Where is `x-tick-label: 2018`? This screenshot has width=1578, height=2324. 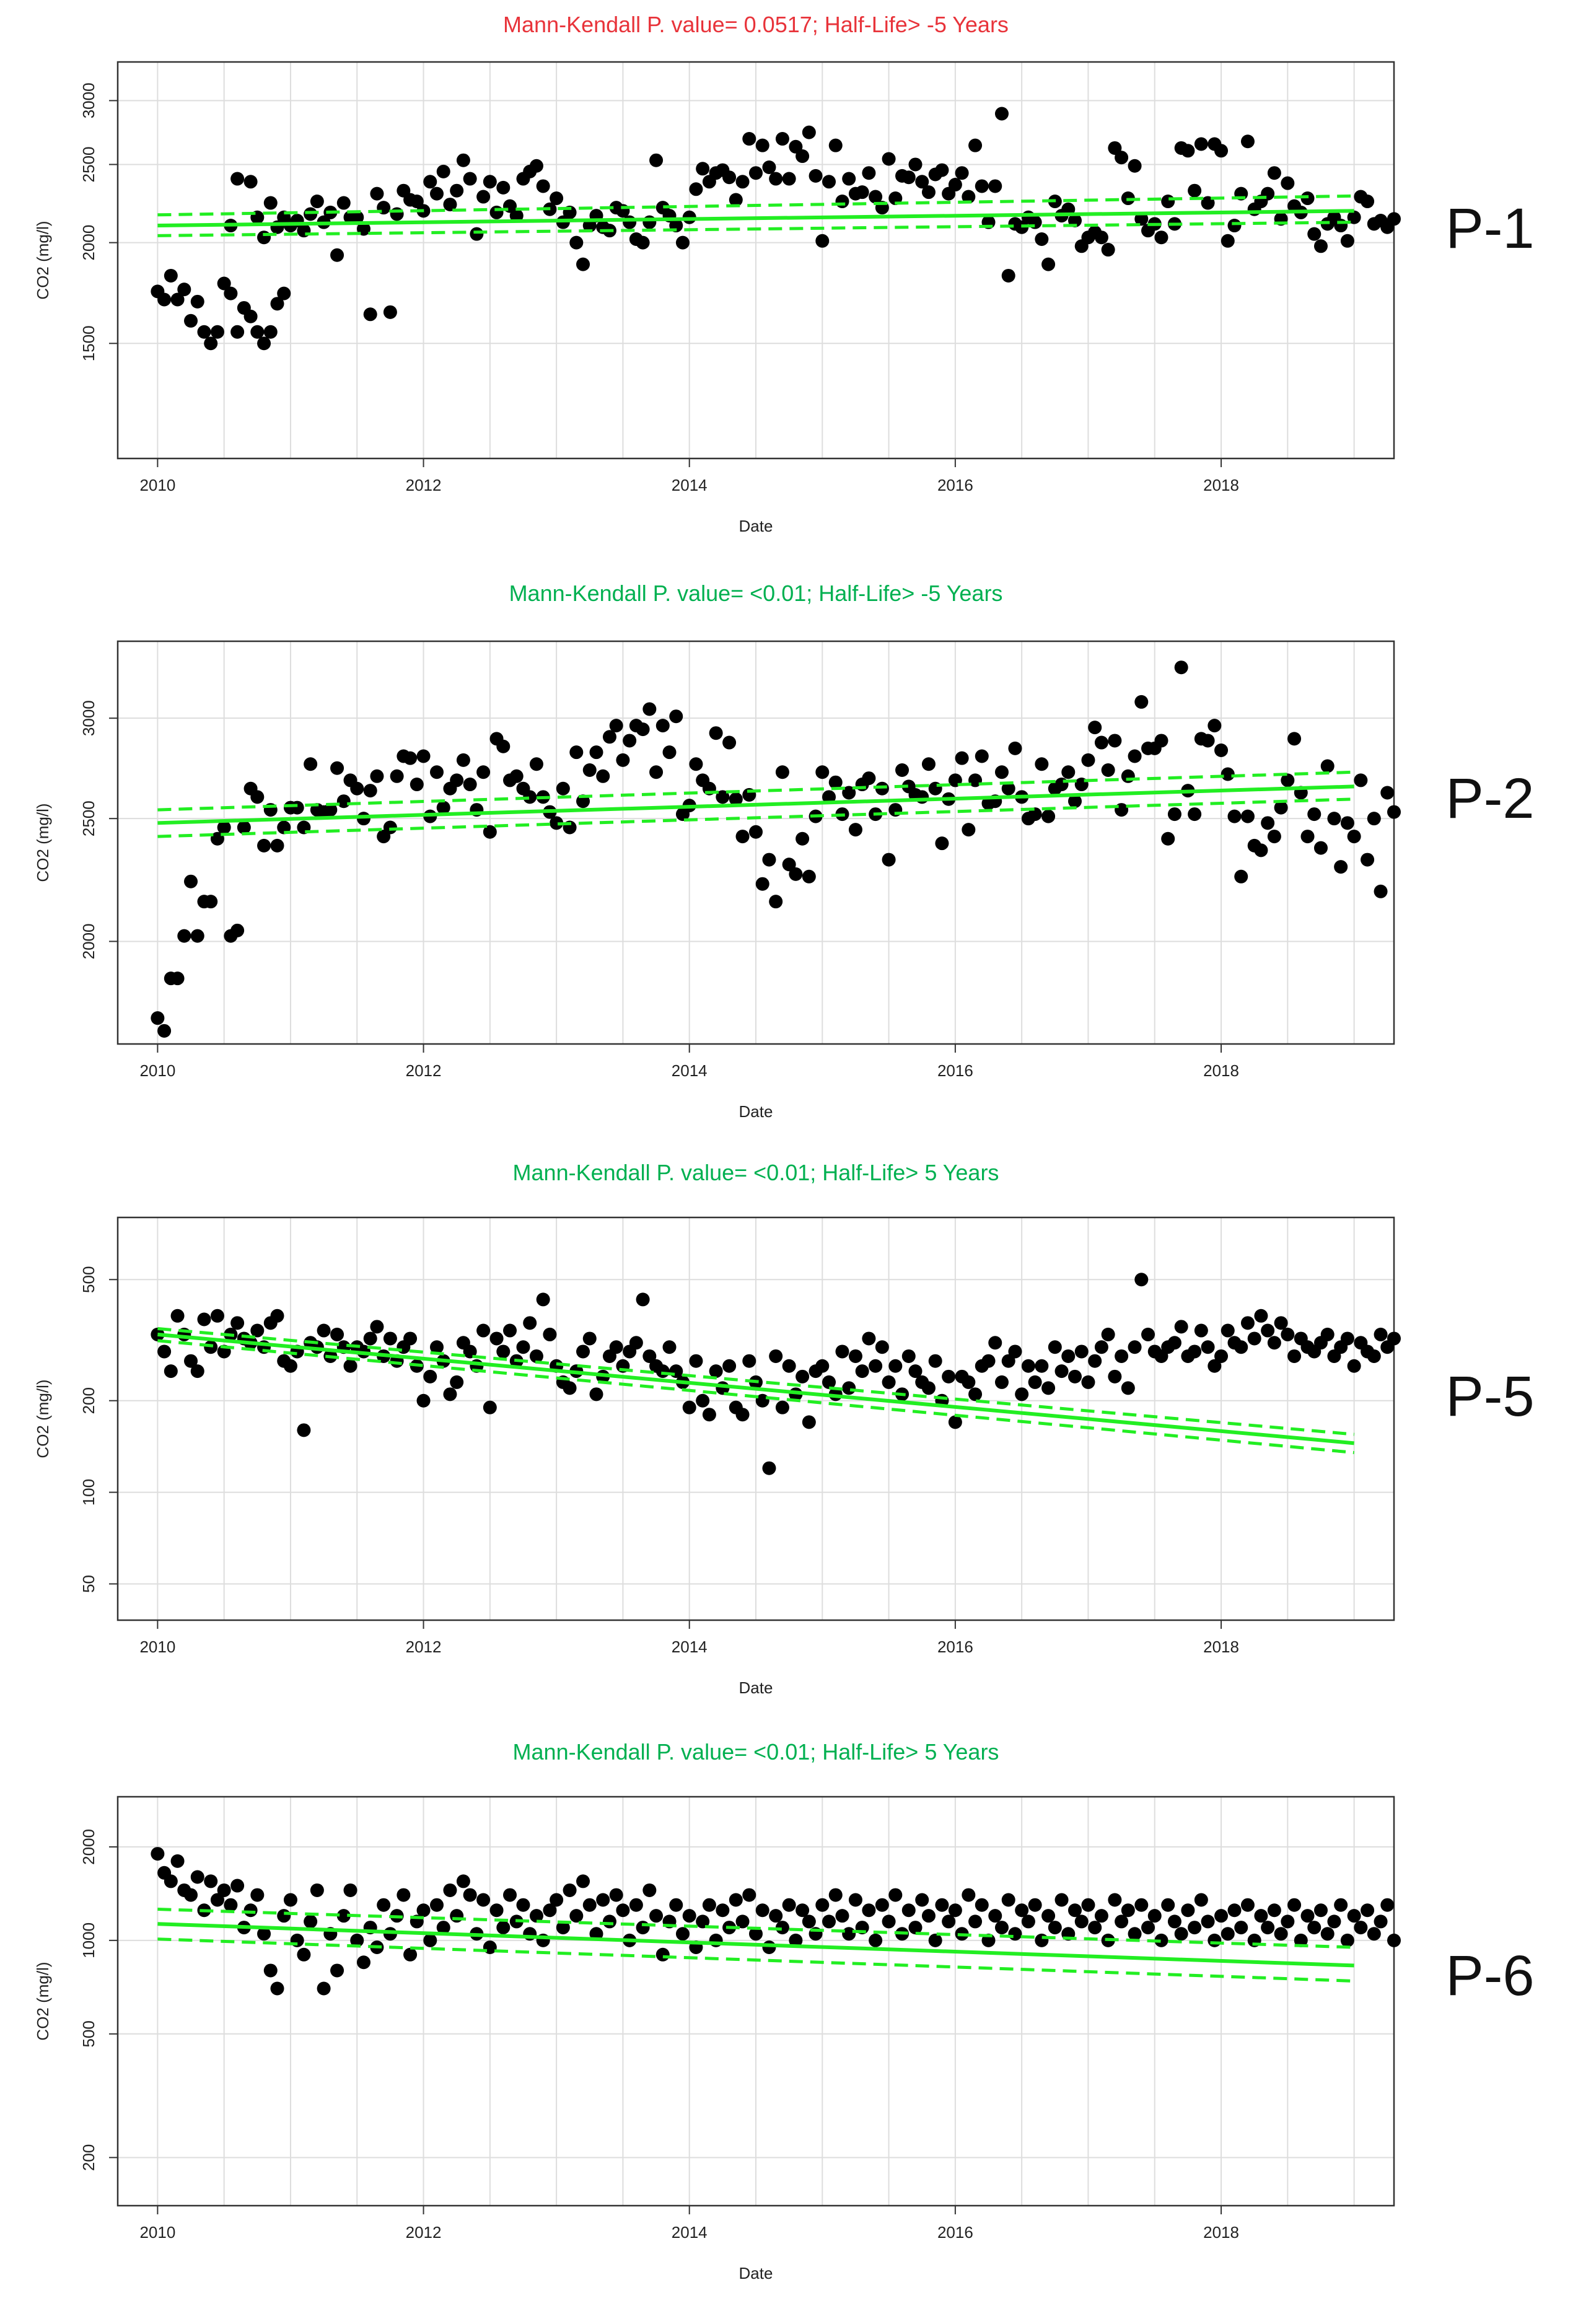 x-tick-label: 2018 is located at coordinates (1221, 1070).